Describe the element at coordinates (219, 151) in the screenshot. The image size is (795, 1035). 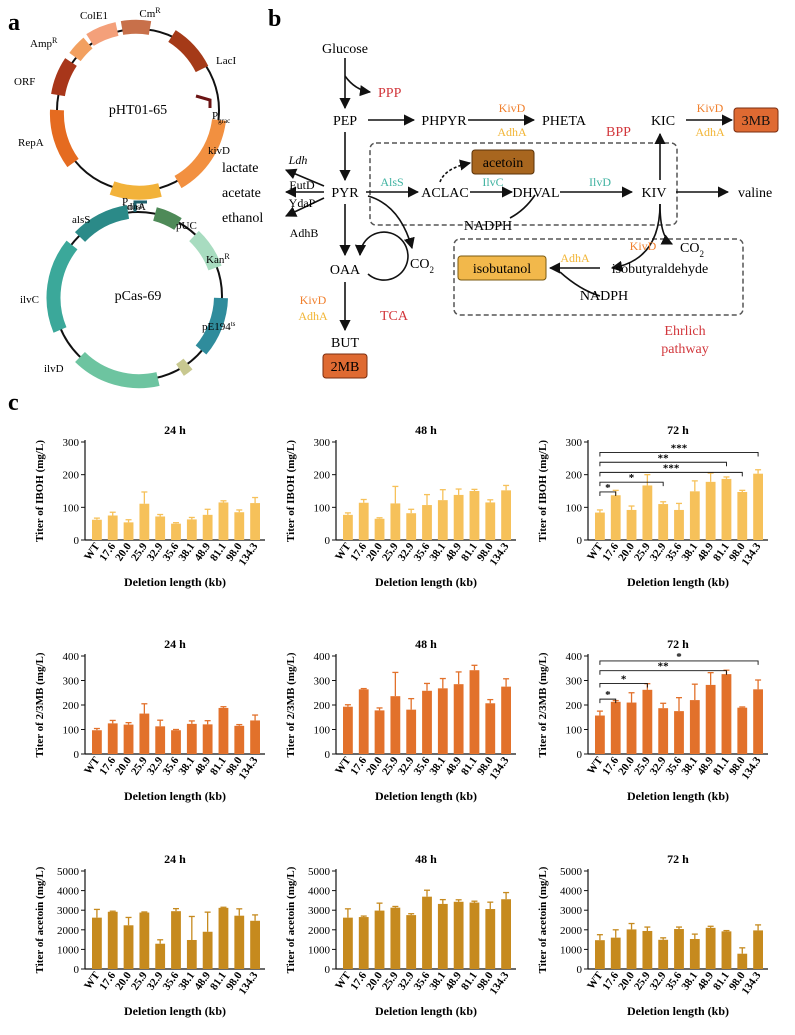
I see `gene-label: kivD` at that location.